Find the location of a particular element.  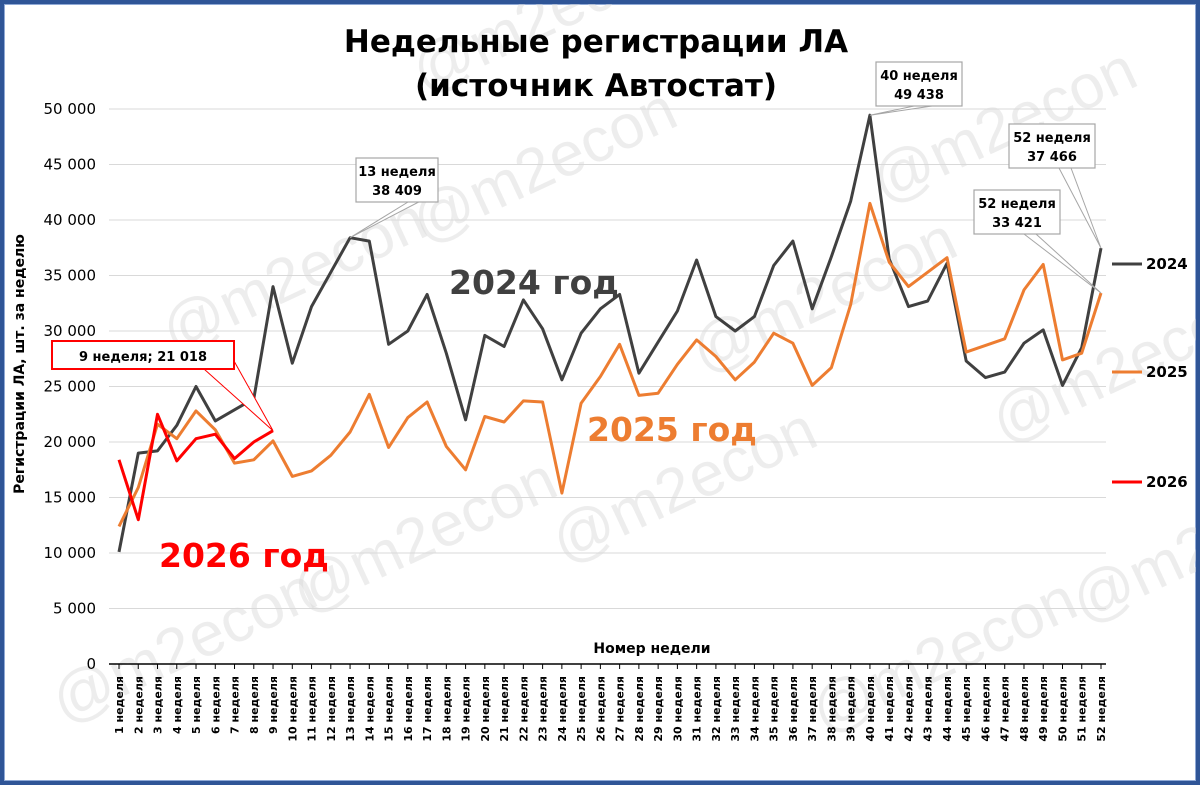

x-tick-label: 50 неделя is located at coordinates (1062, 709).